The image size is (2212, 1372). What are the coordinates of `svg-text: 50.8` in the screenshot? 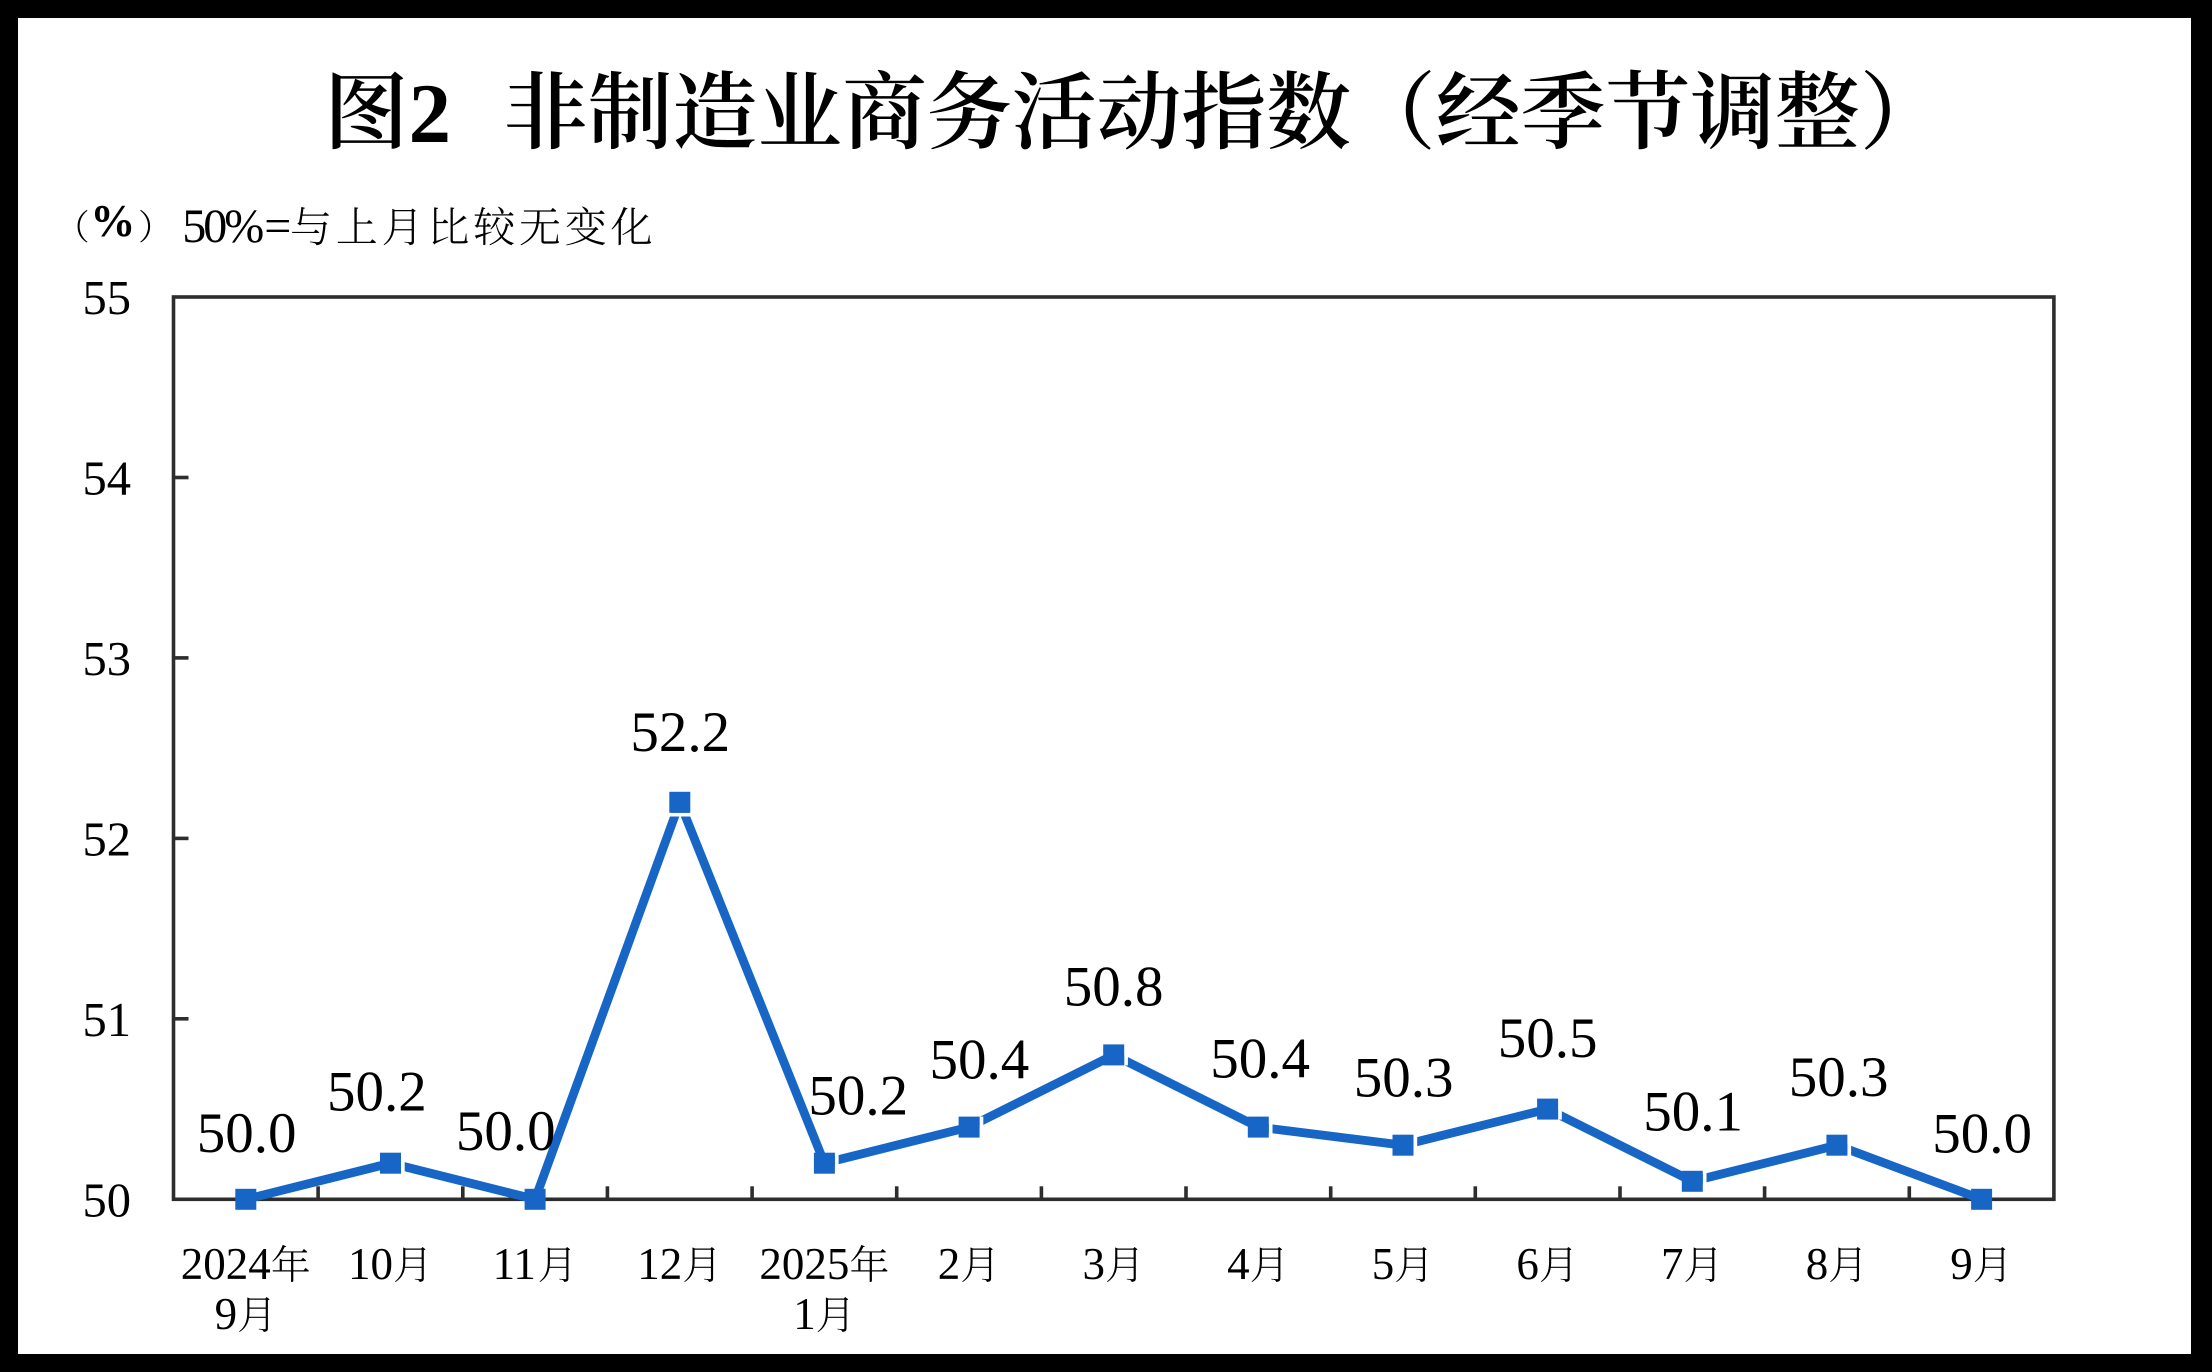 It's located at (1114, 987).